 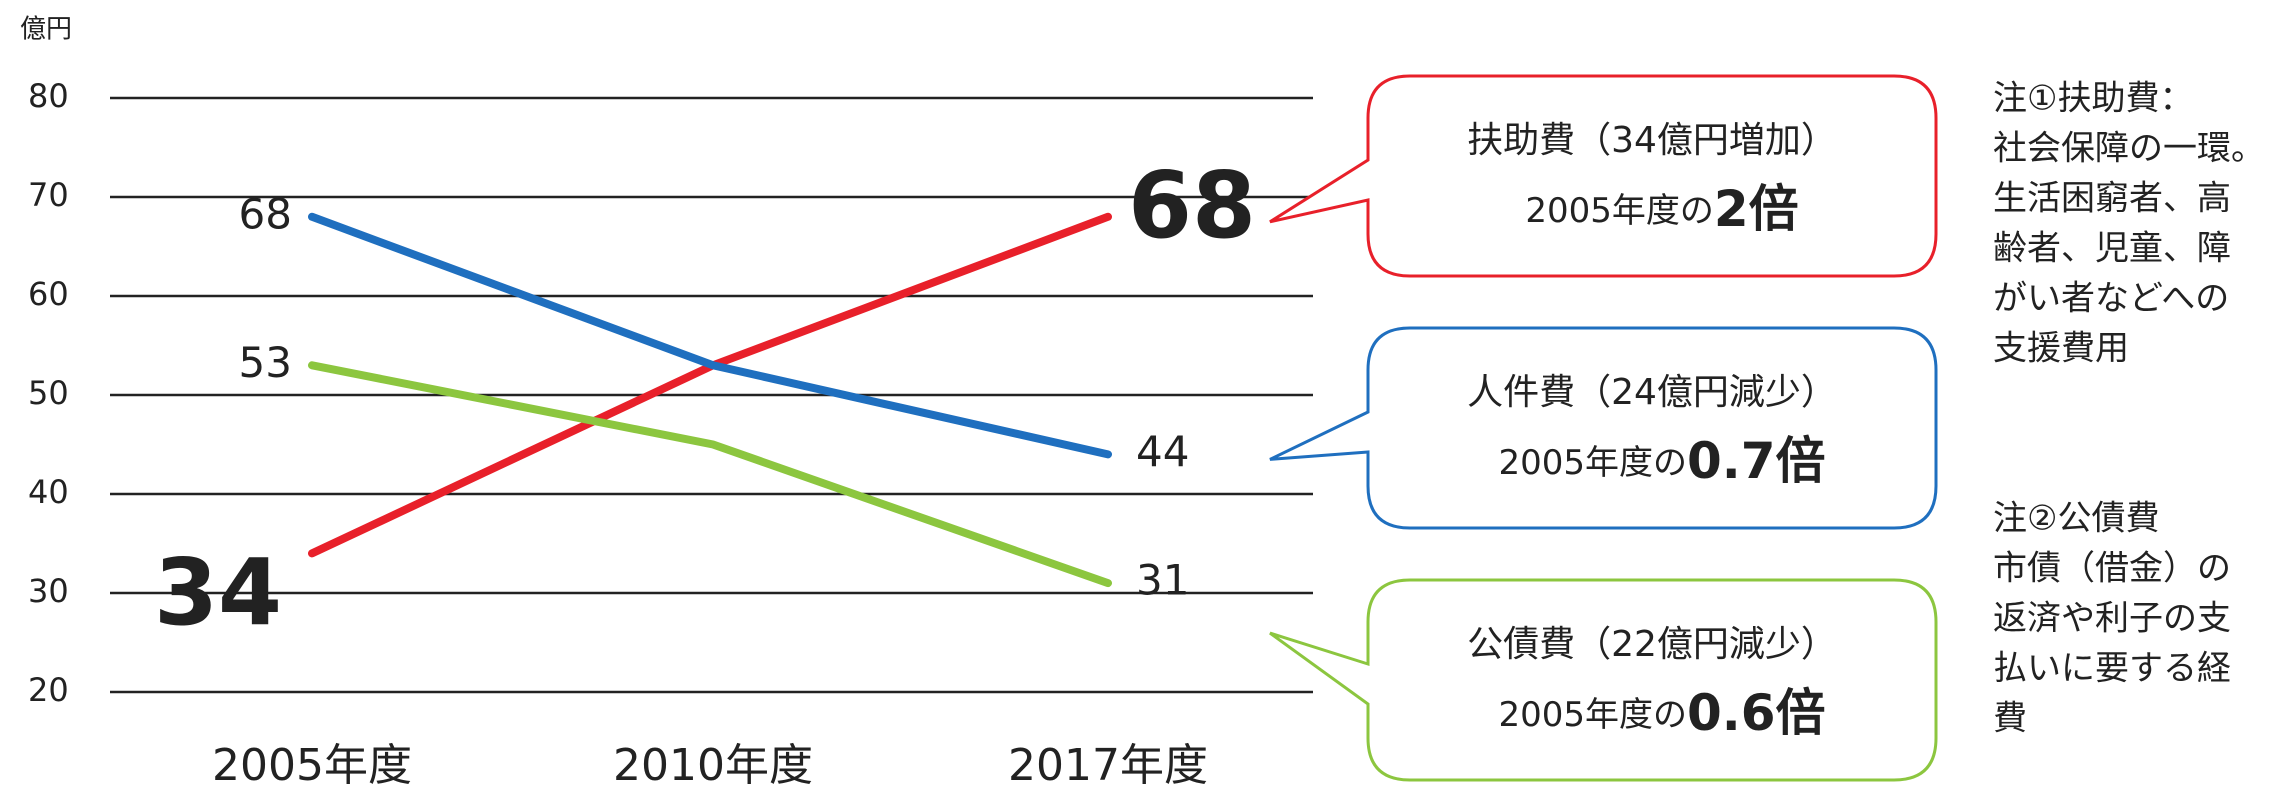 What do you see at coordinates (1652, 392) in the screenshot?
I see `callout-title: 人件費（24億円減少）` at bounding box center [1652, 392].